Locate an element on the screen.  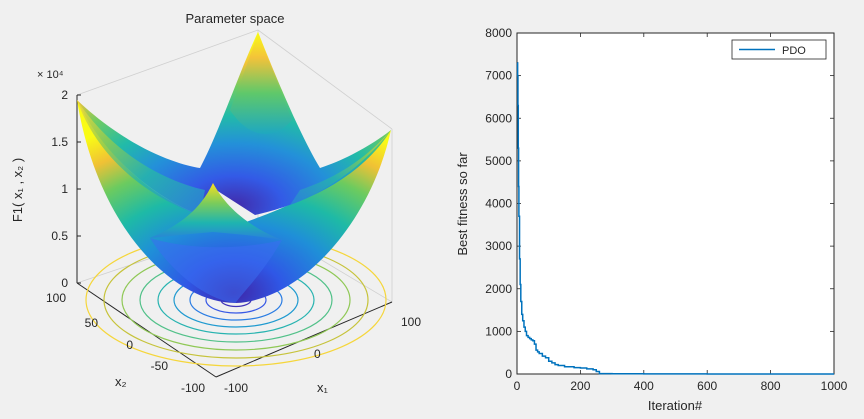
x2-tick-labels: 100 50 0 -50 -100 is located at coordinates (125, 343).